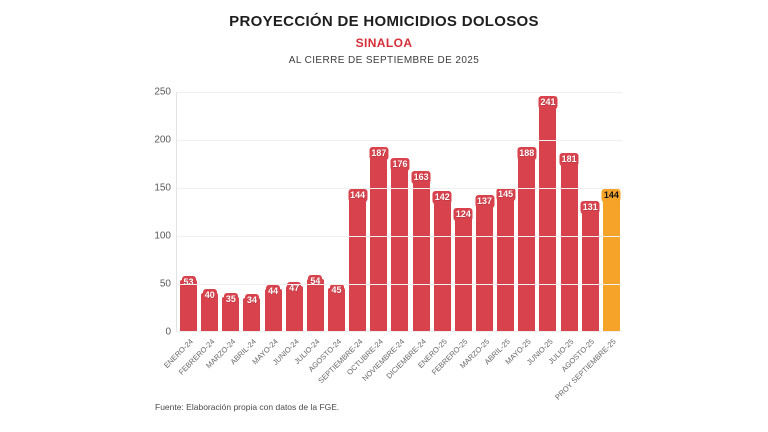 The height and width of the screenshot is (432, 768). I want to click on bar-slot: 137 MARZO-25, so click(476, 230).